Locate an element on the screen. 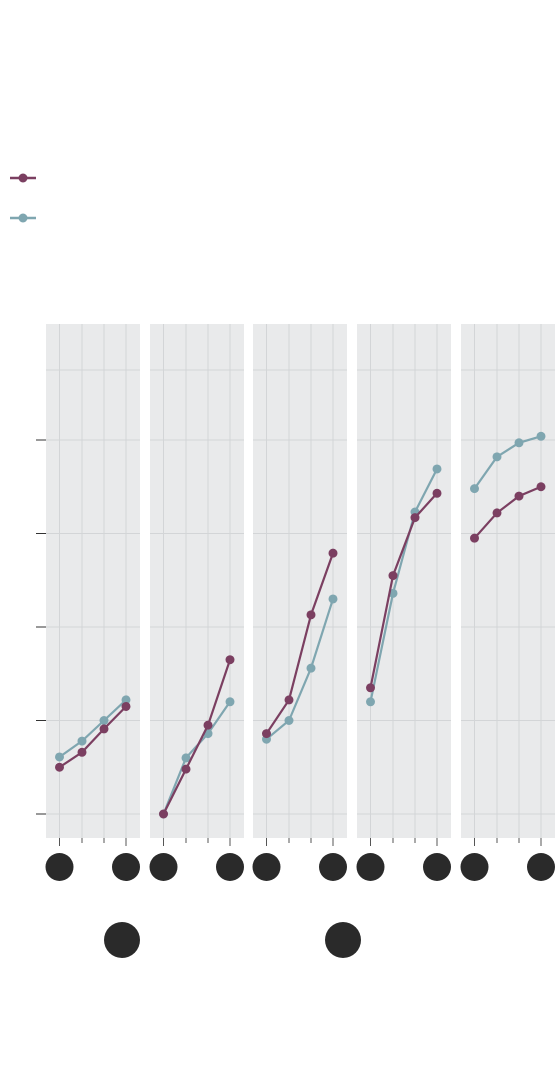  legend is located at coordinates (23, 198).